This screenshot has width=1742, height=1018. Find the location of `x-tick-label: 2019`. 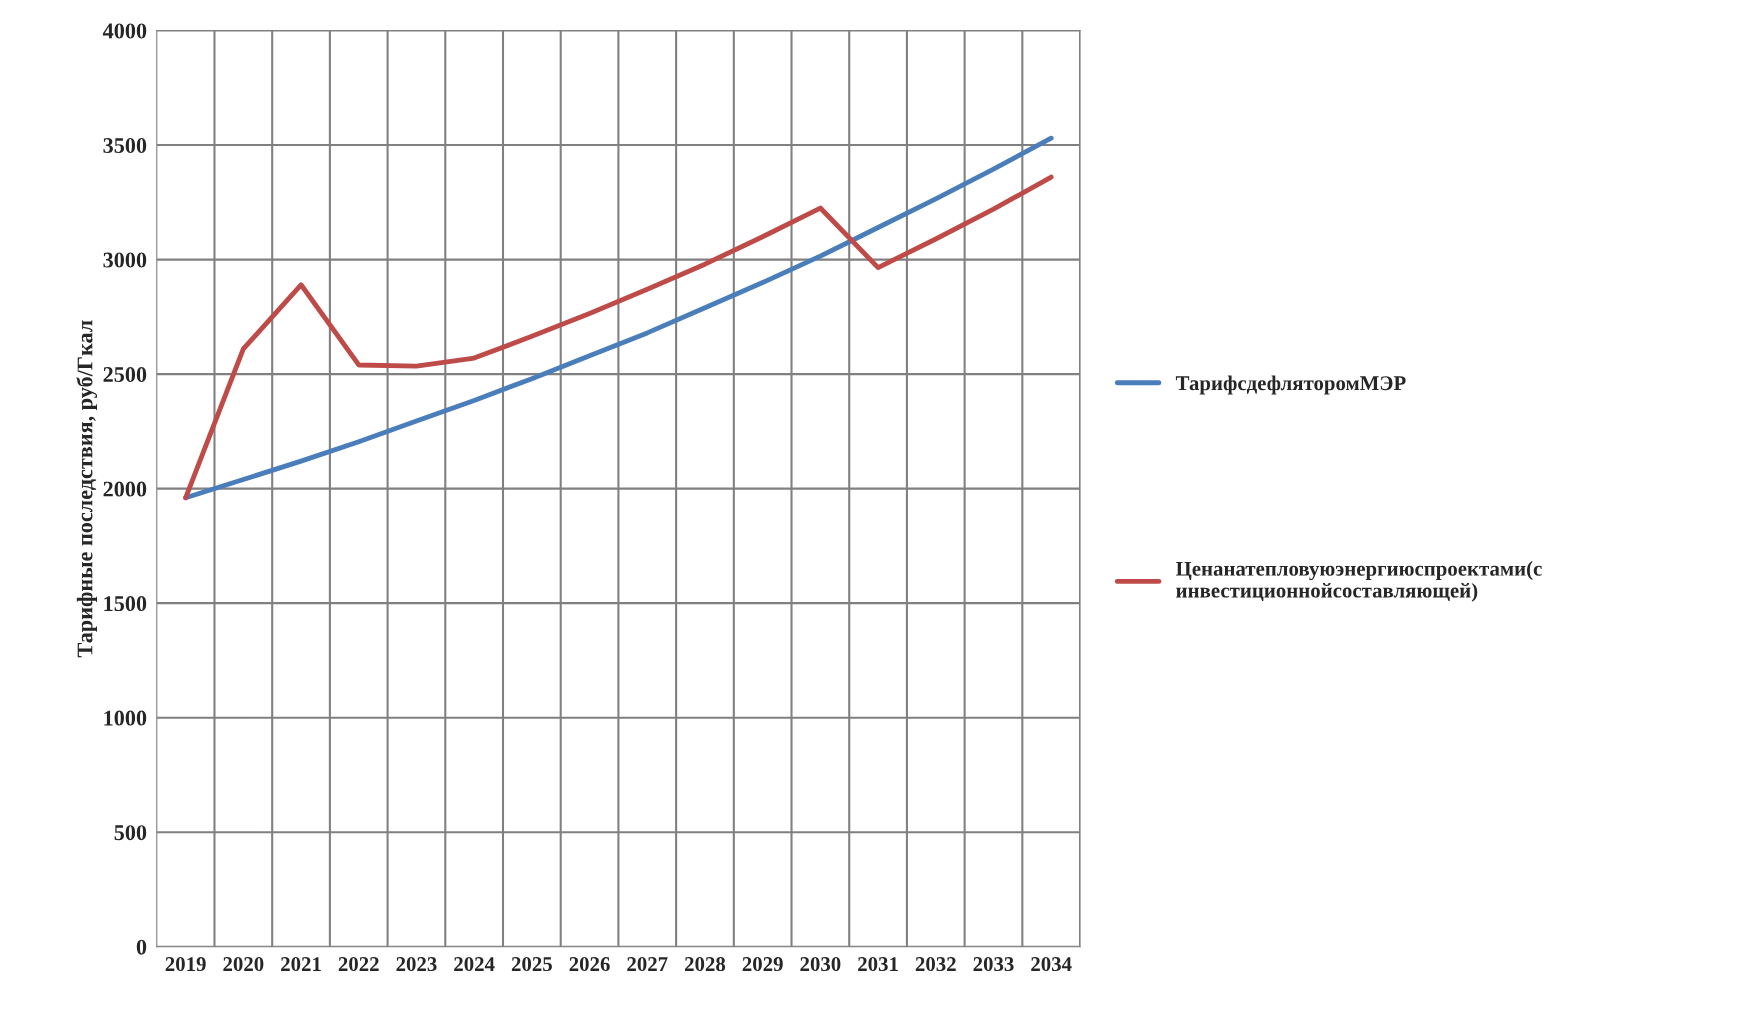

x-tick-label: 2019 is located at coordinates (185, 964).